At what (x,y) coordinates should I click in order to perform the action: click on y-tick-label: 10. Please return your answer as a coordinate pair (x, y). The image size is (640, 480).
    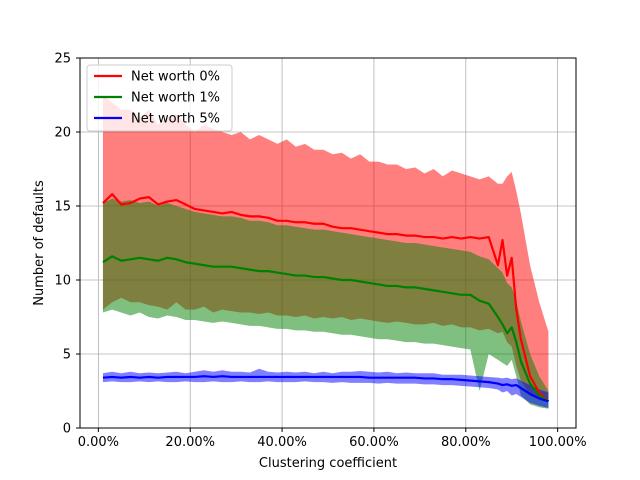
    Looking at the image, I should click on (62, 281).